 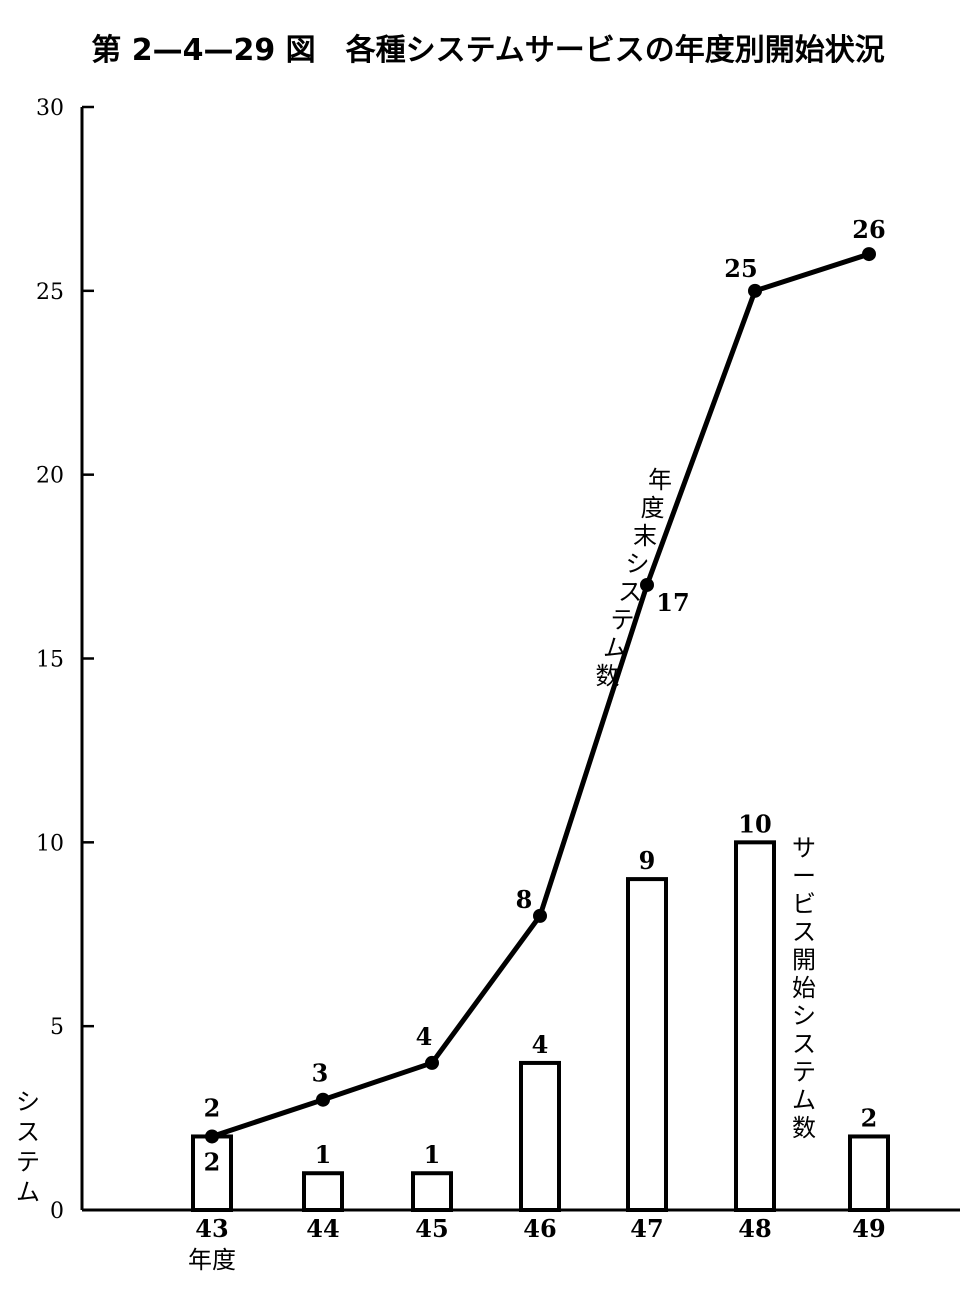 I want to click on x-tick-label: 44, so click(x=322, y=1228).